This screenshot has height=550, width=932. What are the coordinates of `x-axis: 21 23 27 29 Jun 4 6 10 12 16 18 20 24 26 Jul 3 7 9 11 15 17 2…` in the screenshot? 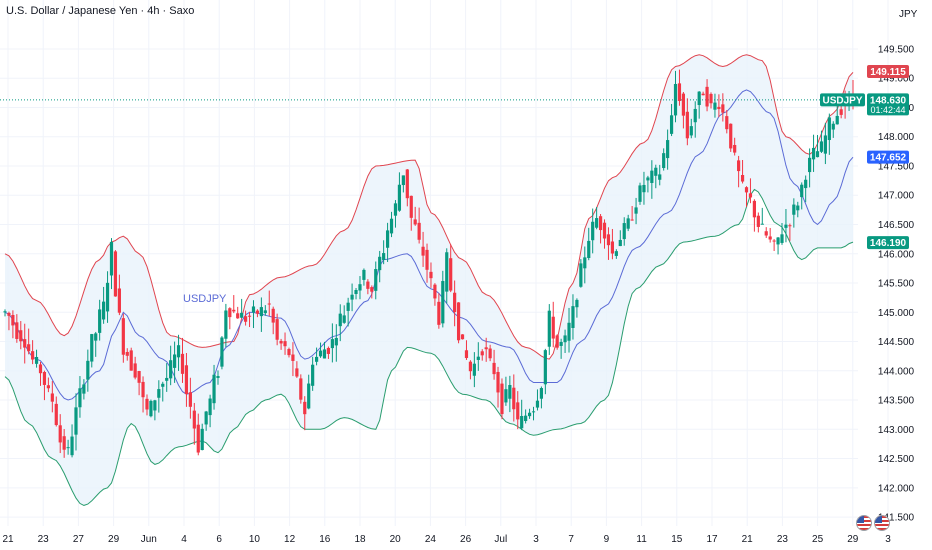 It's located at (446, 539).